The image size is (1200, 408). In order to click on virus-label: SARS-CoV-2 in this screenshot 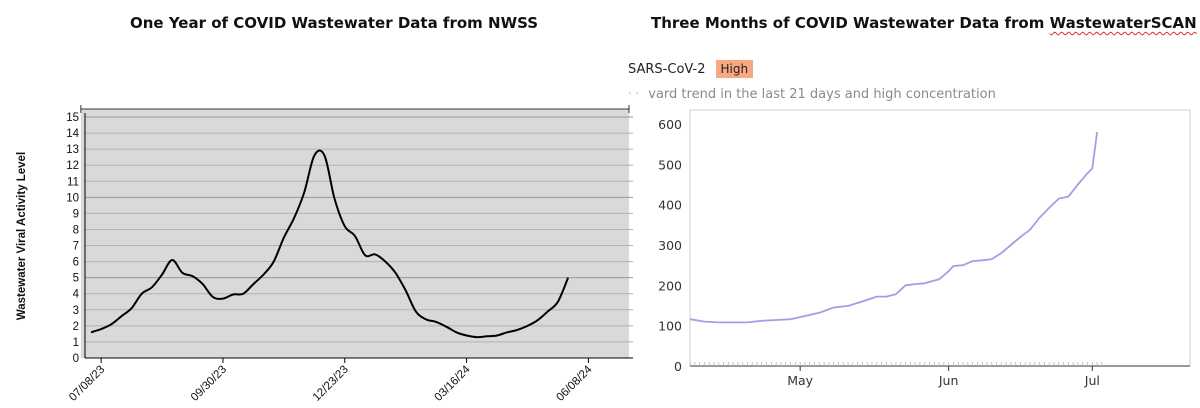, I will do `click(667, 69)`.